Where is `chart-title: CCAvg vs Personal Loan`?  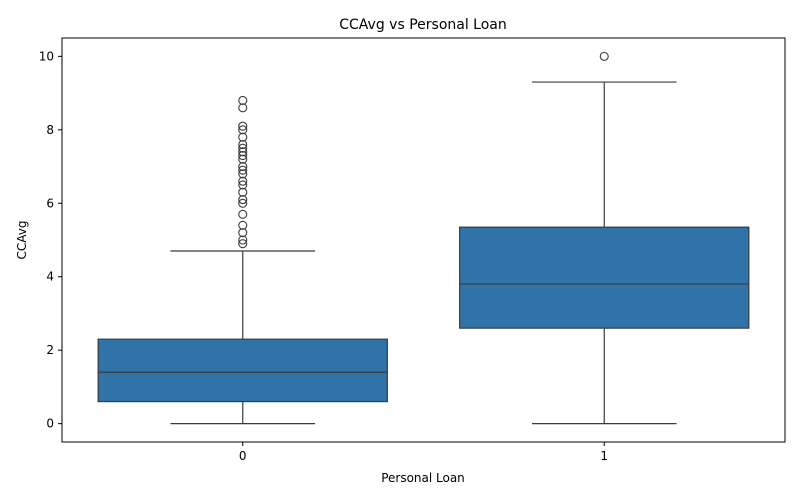 chart-title: CCAvg vs Personal Loan is located at coordinates (423, 25).